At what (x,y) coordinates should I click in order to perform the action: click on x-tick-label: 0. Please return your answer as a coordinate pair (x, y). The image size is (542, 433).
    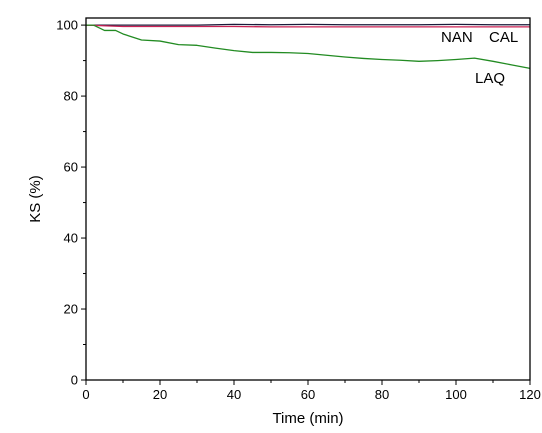
    Looking at the image, I should click on (85, 394).